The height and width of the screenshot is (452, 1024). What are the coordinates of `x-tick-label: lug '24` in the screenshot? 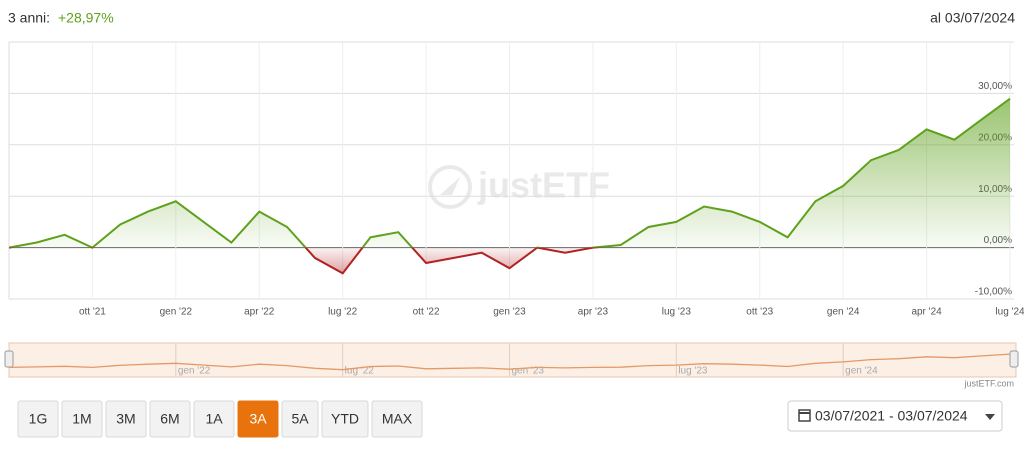 It's located at (1009, 312).